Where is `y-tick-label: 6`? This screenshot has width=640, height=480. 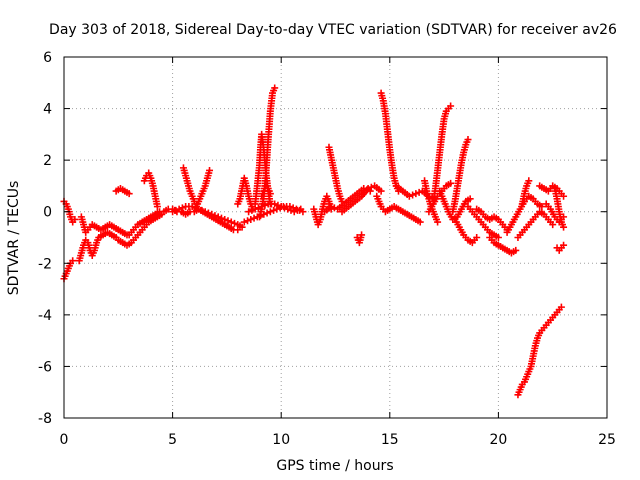
y-tick-label: 6 is located at coordinates (47, 58).